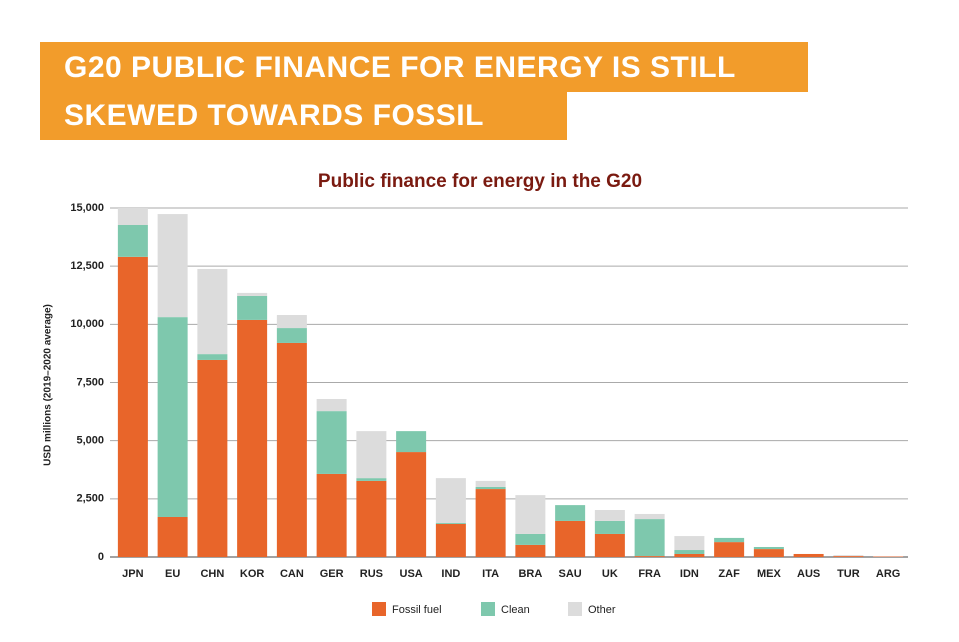 The height and width of the screenshot is (642, 959). I want to click on y-tick-label: 0, so click(101, 557).